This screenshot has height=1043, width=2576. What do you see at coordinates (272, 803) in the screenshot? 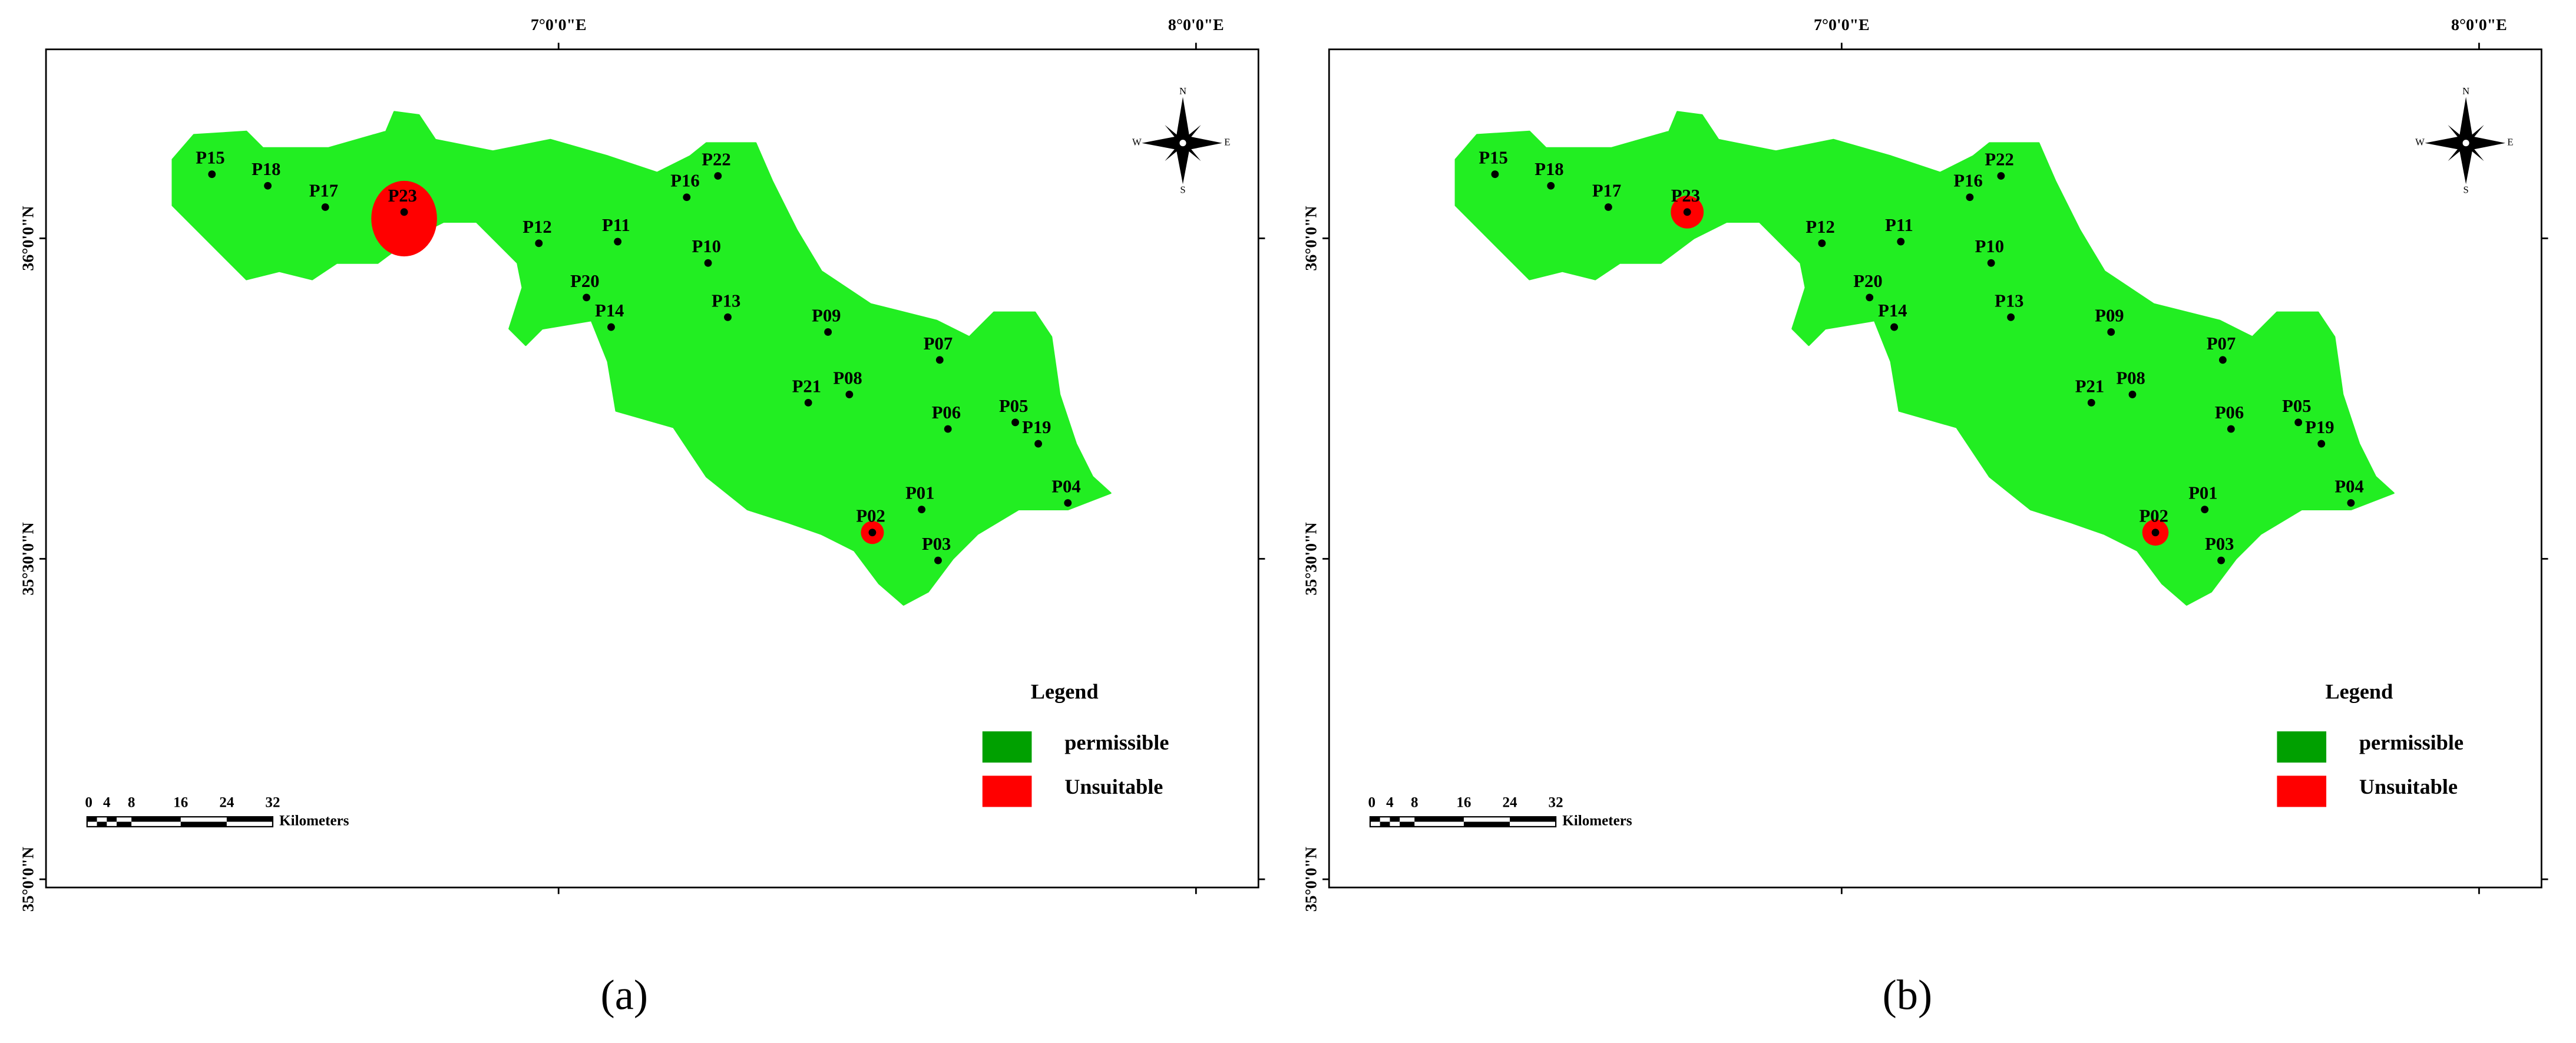
I see `scale-label: 32` at bounding box center [272, 803].